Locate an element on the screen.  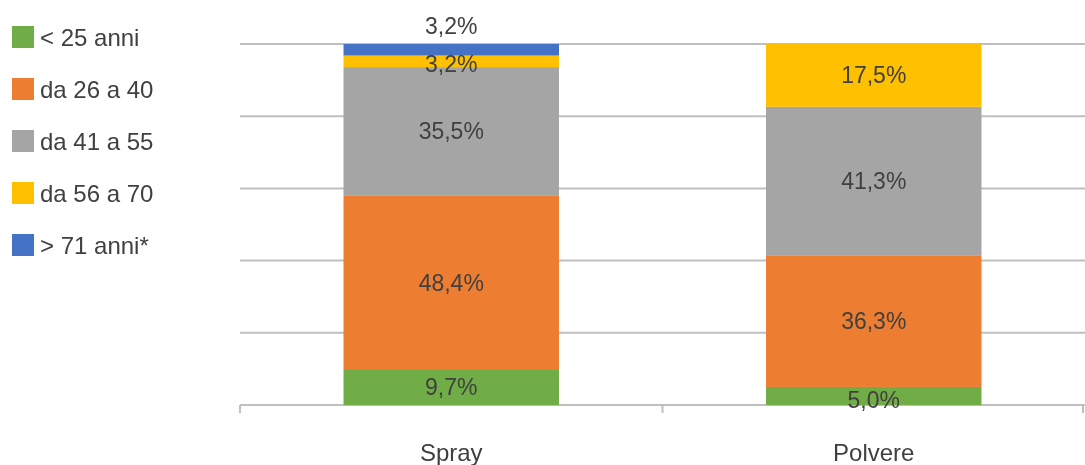
data-label: 41,3% is located at coordinates (874, 181).